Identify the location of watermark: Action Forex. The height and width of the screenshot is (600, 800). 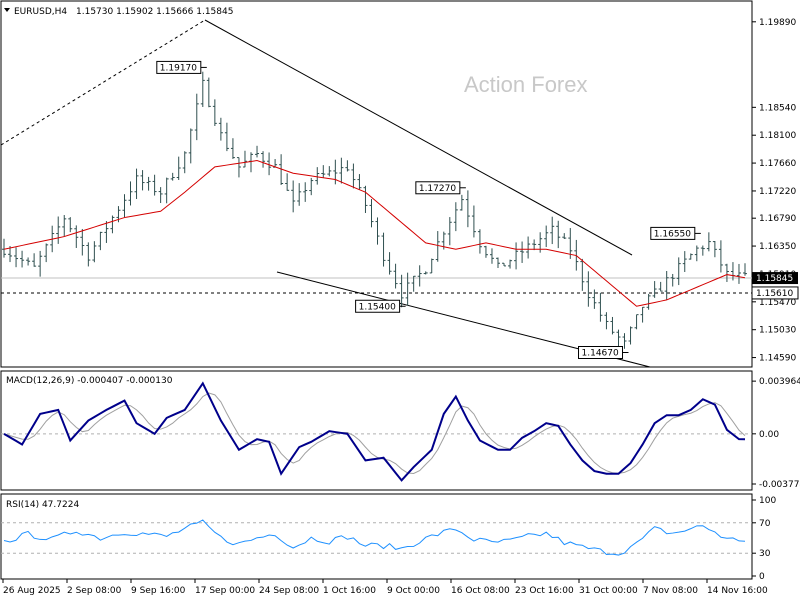
(526, 84).